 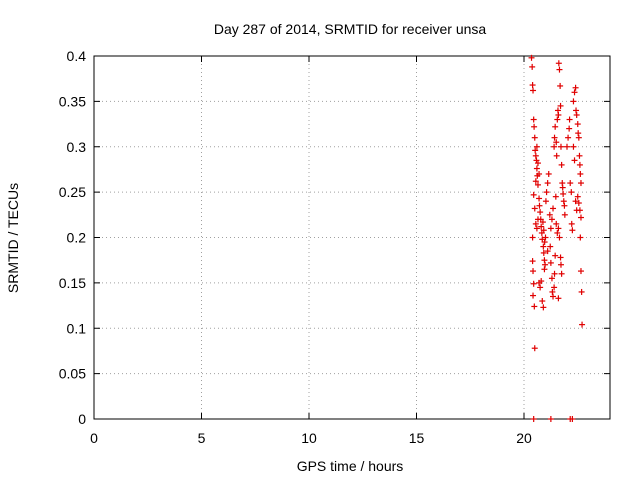 I want to click on y-tick-label: 0.1, so click(x=77, y=328).